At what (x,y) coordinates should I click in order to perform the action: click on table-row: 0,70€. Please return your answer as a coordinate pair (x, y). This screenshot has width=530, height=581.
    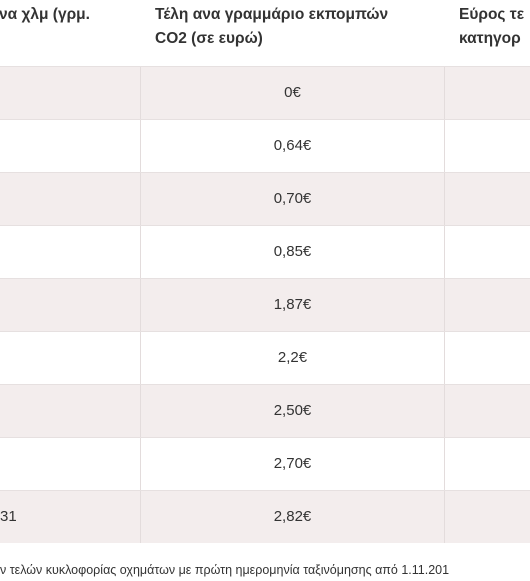
    Looking at the image, I should click on (265, 198).